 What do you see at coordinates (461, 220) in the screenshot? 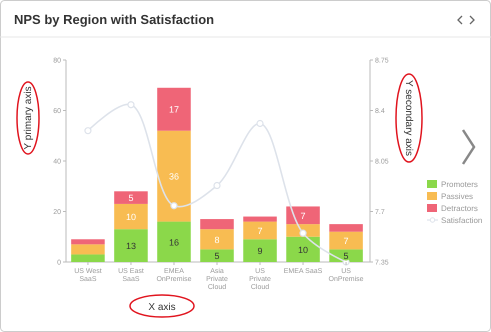
I see `legend-label: Satisfaction` at bounding box center [461, 220].